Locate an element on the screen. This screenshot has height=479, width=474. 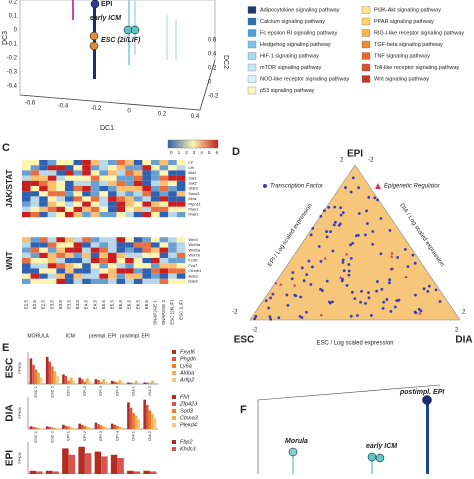
gene-label: Jak2 is located at coordinates (192, 182).